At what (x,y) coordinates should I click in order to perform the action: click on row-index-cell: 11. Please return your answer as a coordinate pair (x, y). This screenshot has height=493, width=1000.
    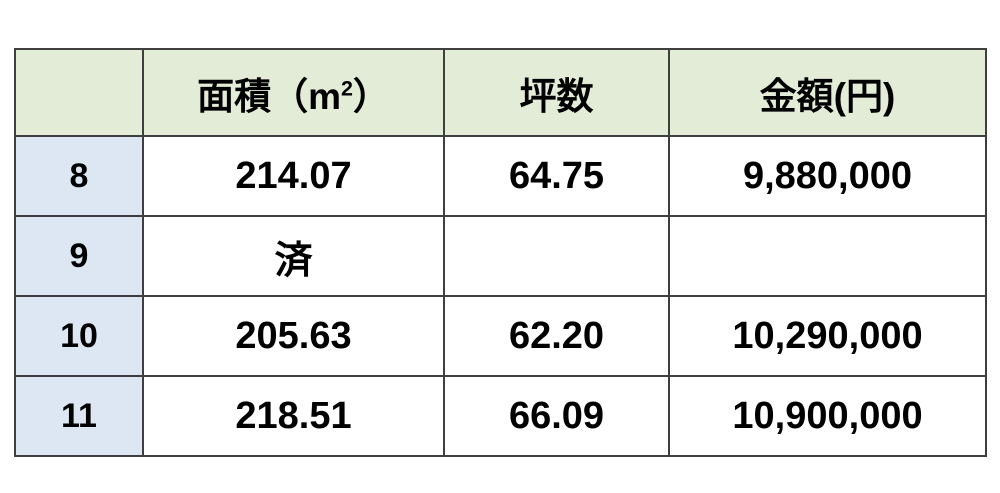
    Looking at the image, I should click on (79, 416).